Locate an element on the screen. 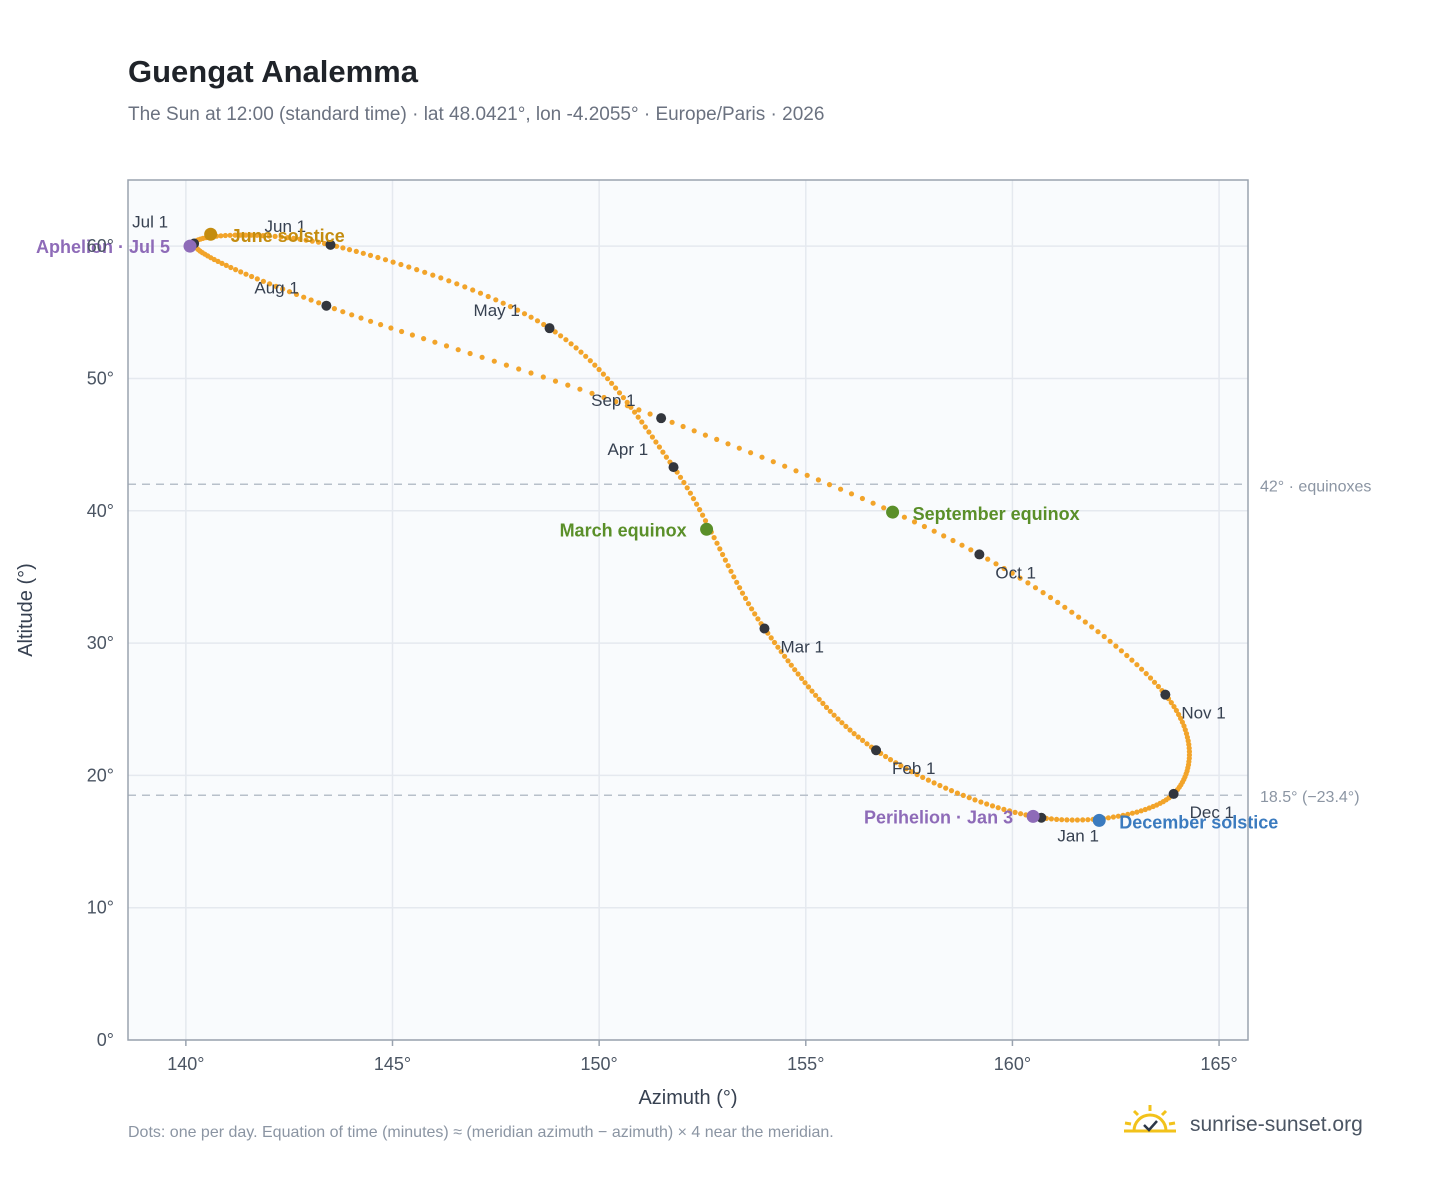 This screenshot has height=1188, width=1448. y-tick-label: 20° is located at coordinates (100, 775).